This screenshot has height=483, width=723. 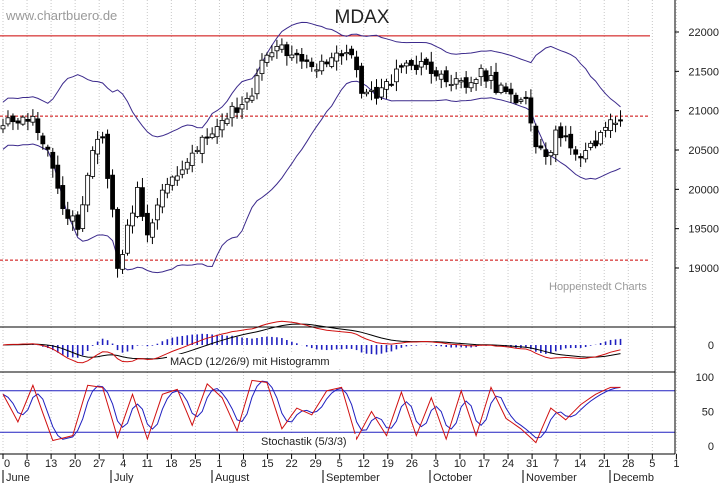 What do you see at coordinates (337, 411) in the screenshot?
I see `stochastic-panel` at bounding box center [337, 411].